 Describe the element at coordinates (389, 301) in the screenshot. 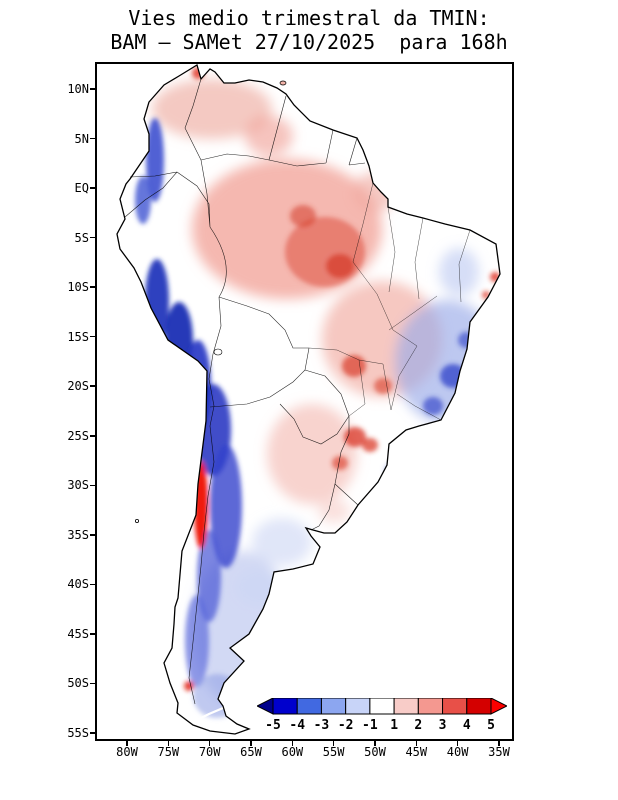

I see `state-borders` at that location.